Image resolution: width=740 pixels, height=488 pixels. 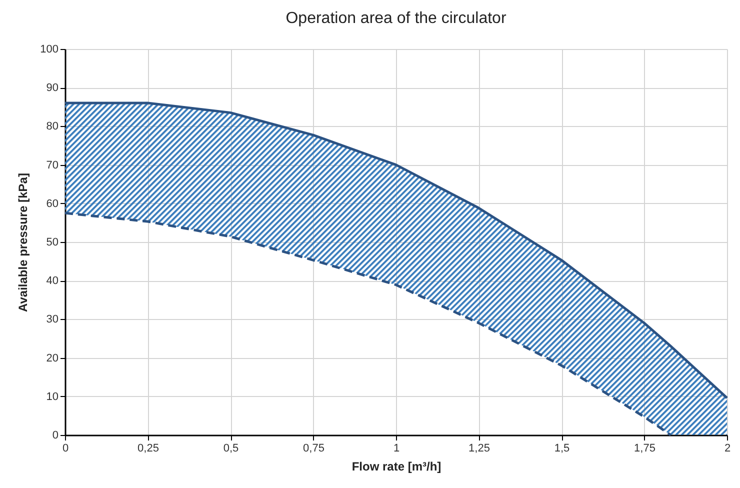 What do you see at coordinates (396, 18) in the screenshot?
I see `chart-title: Operation area of the circulator` at bounding box center [396, 18].